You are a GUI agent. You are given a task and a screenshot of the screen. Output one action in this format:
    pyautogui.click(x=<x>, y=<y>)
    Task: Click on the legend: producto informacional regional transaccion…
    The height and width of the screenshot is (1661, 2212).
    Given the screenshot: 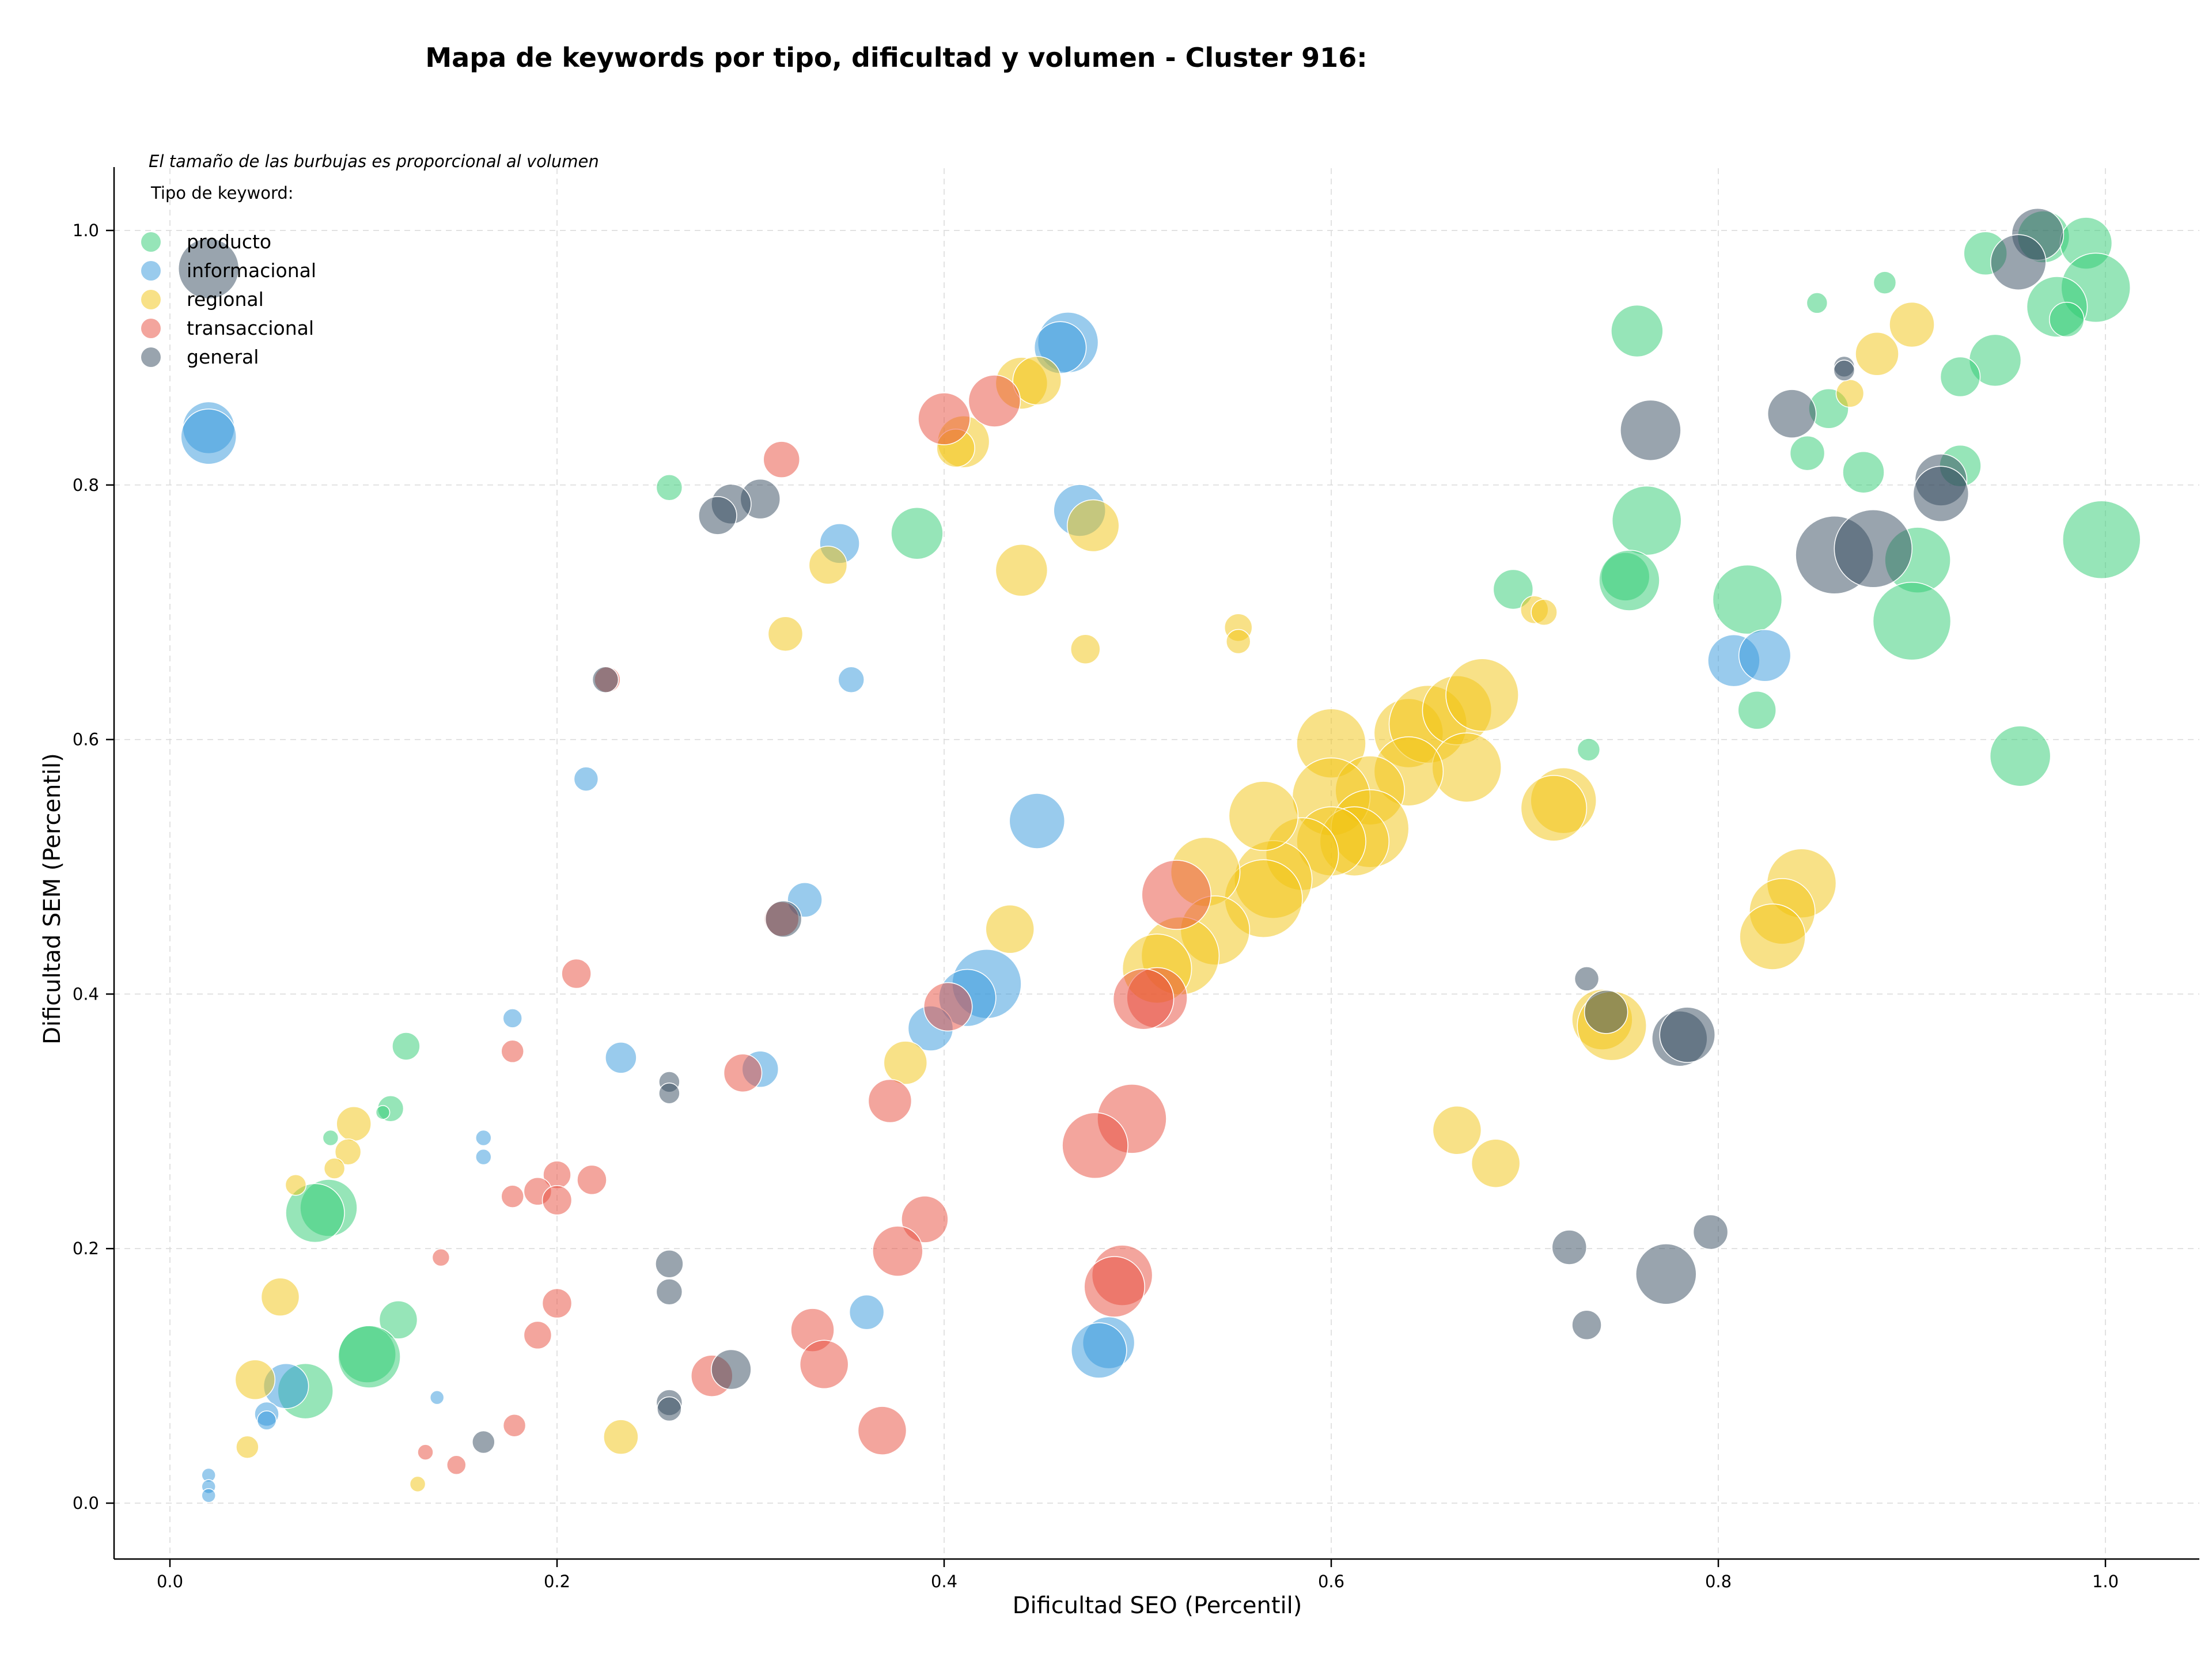 What is the action you would take?
    pyautogui.click(x=228, y=299)
    